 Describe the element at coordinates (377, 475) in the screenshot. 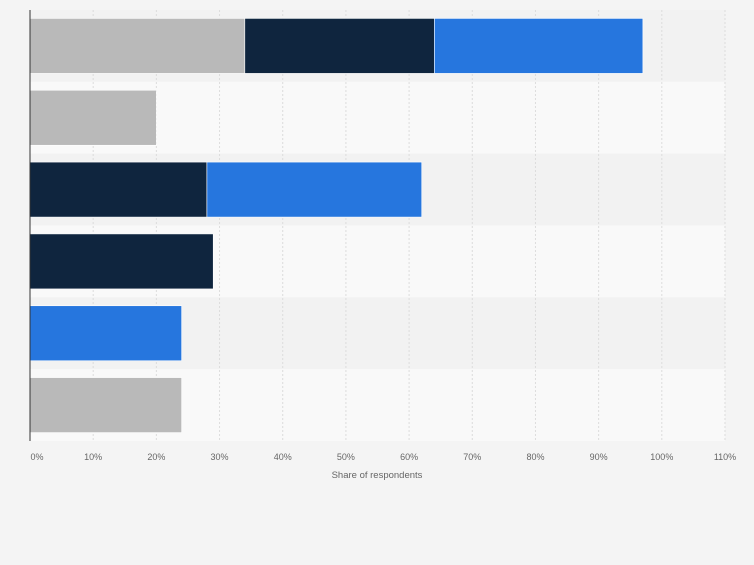

I see `x-axis-title: Share of respondents` at that location.